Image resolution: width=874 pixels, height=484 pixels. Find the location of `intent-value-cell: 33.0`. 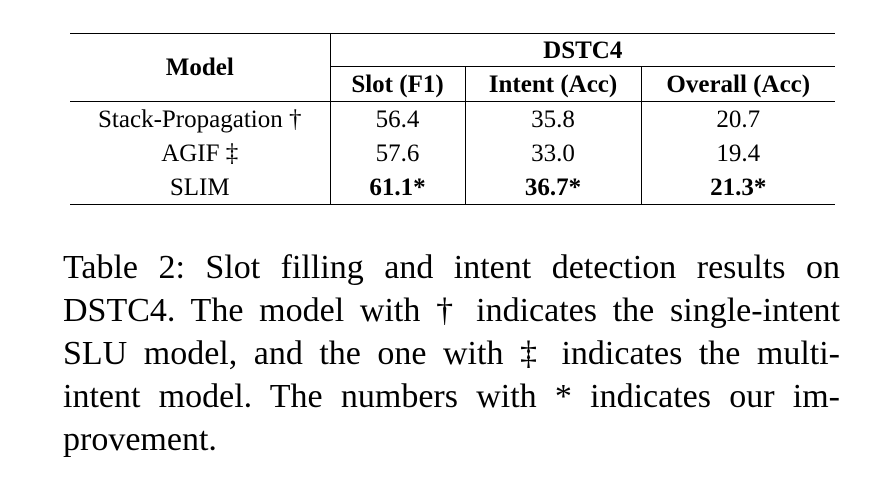

intent-value-cell: 33.0 is located at coordinates (553, 153).